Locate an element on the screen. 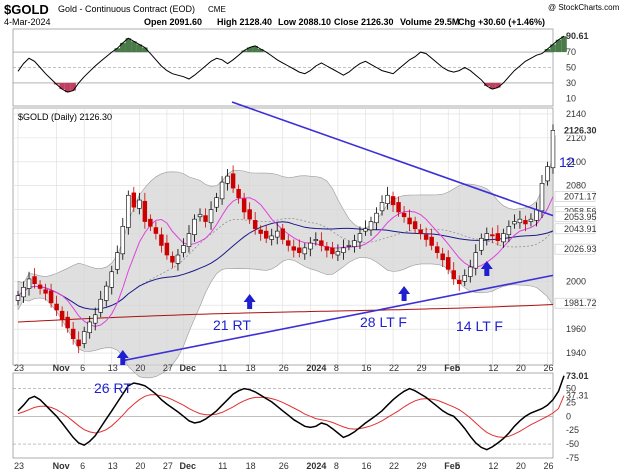 Image resolution: width=630 pixels, height=473 pixels. macd-tick-label: -25 is located at coordinates (572, 430).